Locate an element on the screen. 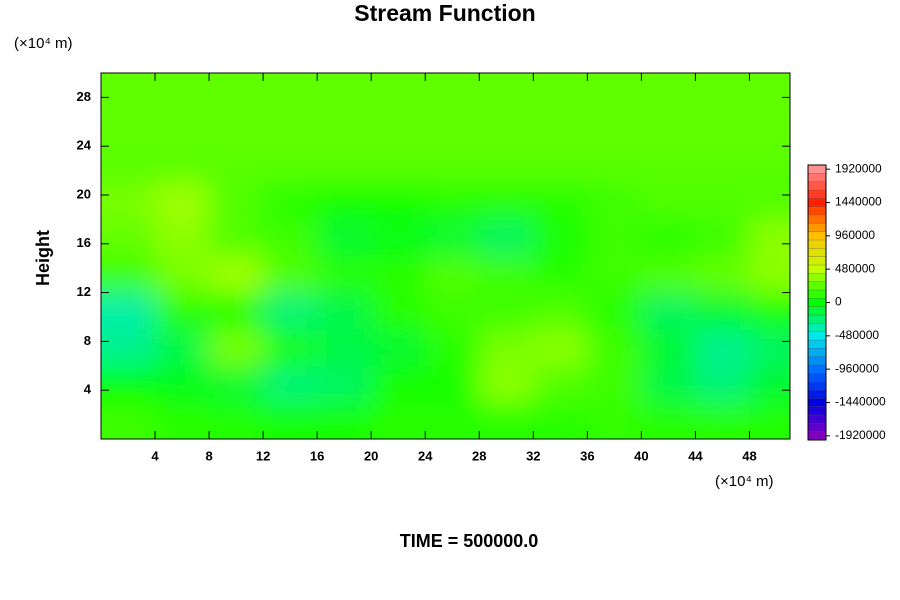  y-tick-label: 12 is located at coordinates (84, 291).